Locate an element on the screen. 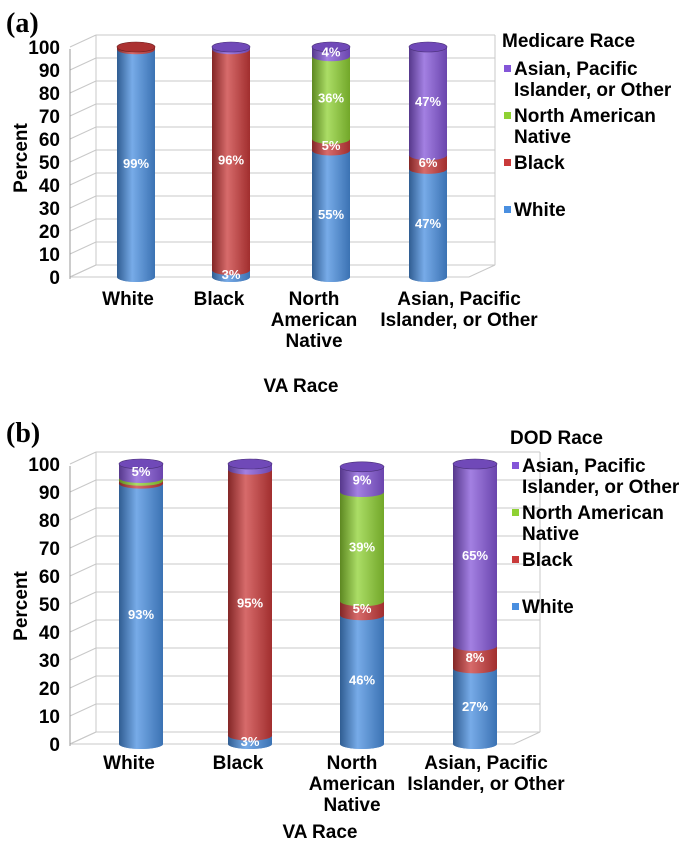  x-tick-label: American is located at coordinates (352, 784).